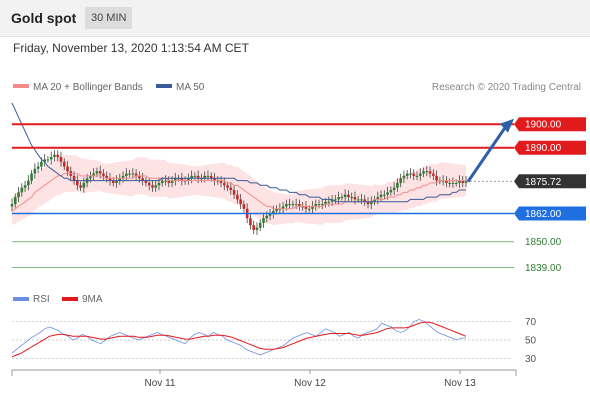 This screenshot has width=590, height=400. What do you see at coordinates (543, 242) in the screenshot?
I see `level-label: 1850.00` at bounding box center [543, 242].